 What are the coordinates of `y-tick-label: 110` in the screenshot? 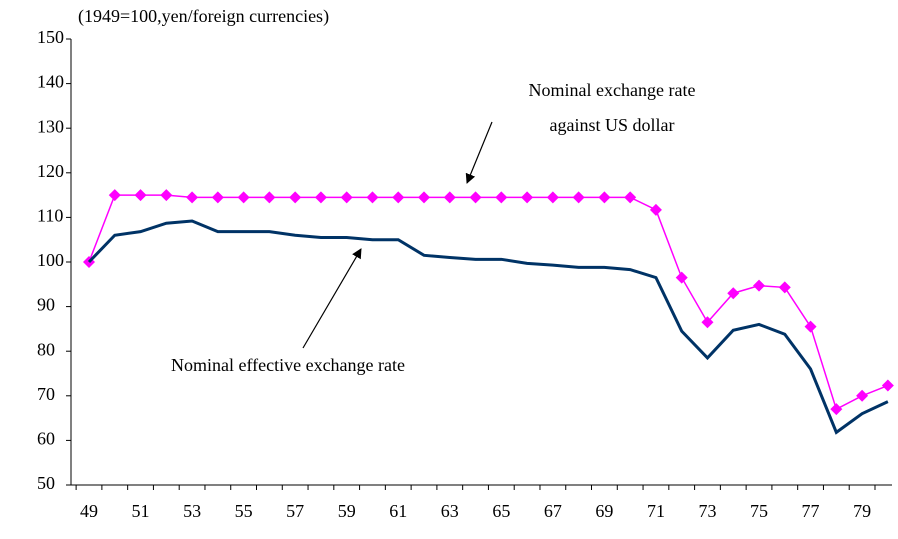 It's located at (50, 216).